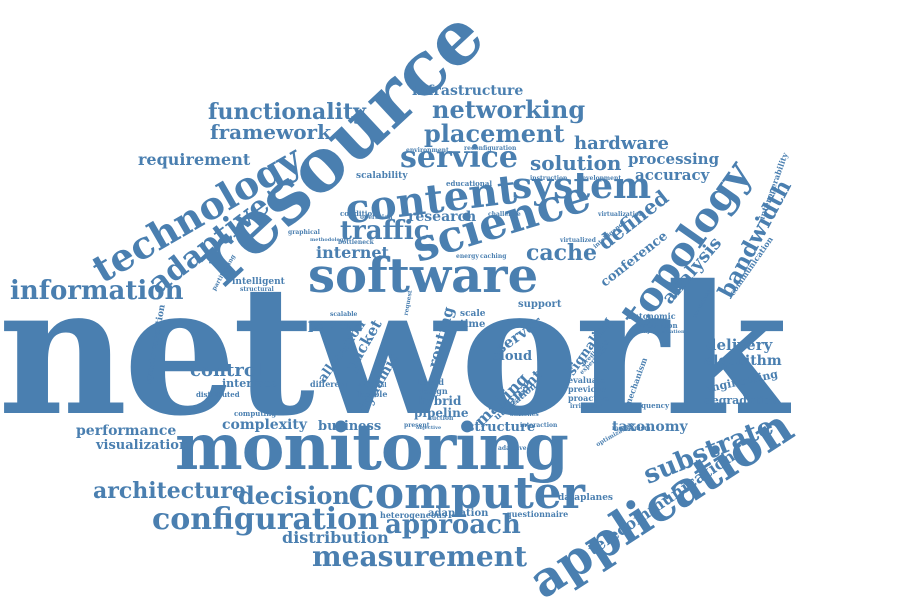 This screenshot has height=610, width=900. What do you see at coordinates (562, 253) in the screenshot?
I see `word-cache: cache` at bounding box center [562, 253].